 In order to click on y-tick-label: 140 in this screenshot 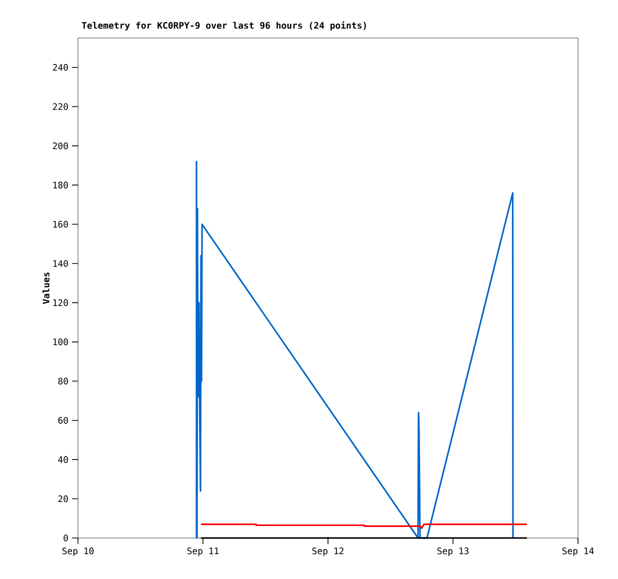, I will do `click(60, 263)`.